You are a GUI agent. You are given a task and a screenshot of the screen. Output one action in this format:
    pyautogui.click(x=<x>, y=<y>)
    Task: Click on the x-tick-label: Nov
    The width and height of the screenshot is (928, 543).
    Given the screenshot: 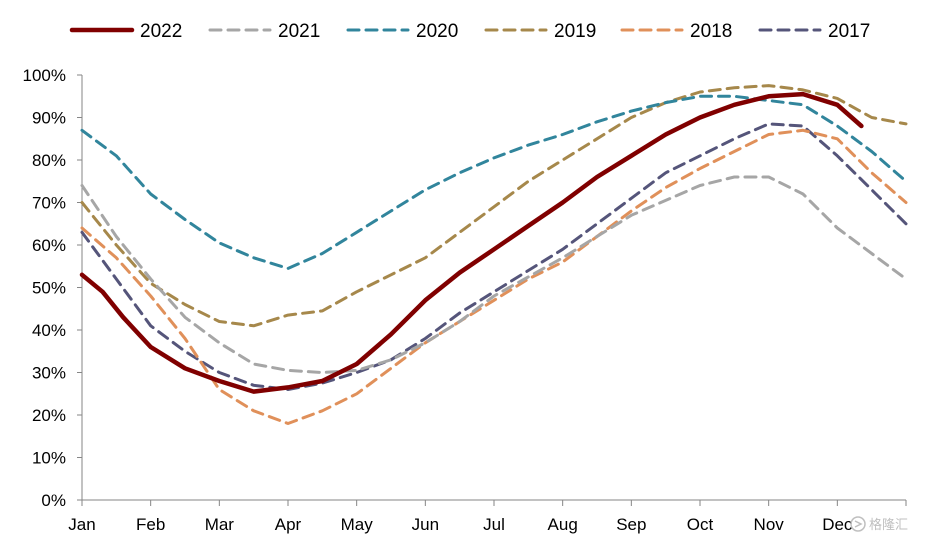 What is the action you would take?
    pyautogui.click(x=769, y=524)
    